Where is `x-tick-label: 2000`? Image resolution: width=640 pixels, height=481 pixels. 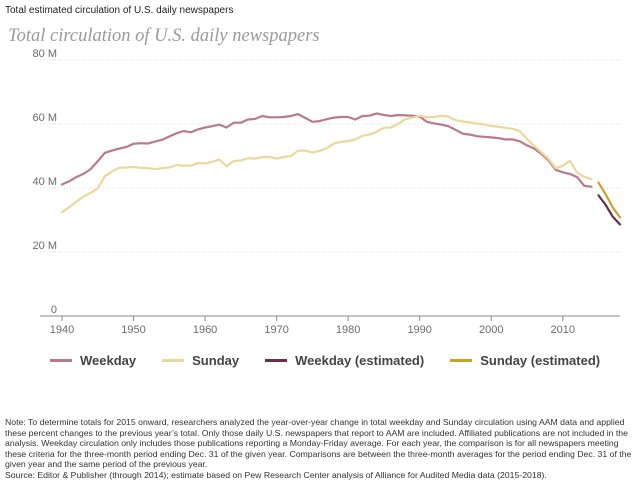 x-tick-label: 2000 is located at coordinates (491, 330).